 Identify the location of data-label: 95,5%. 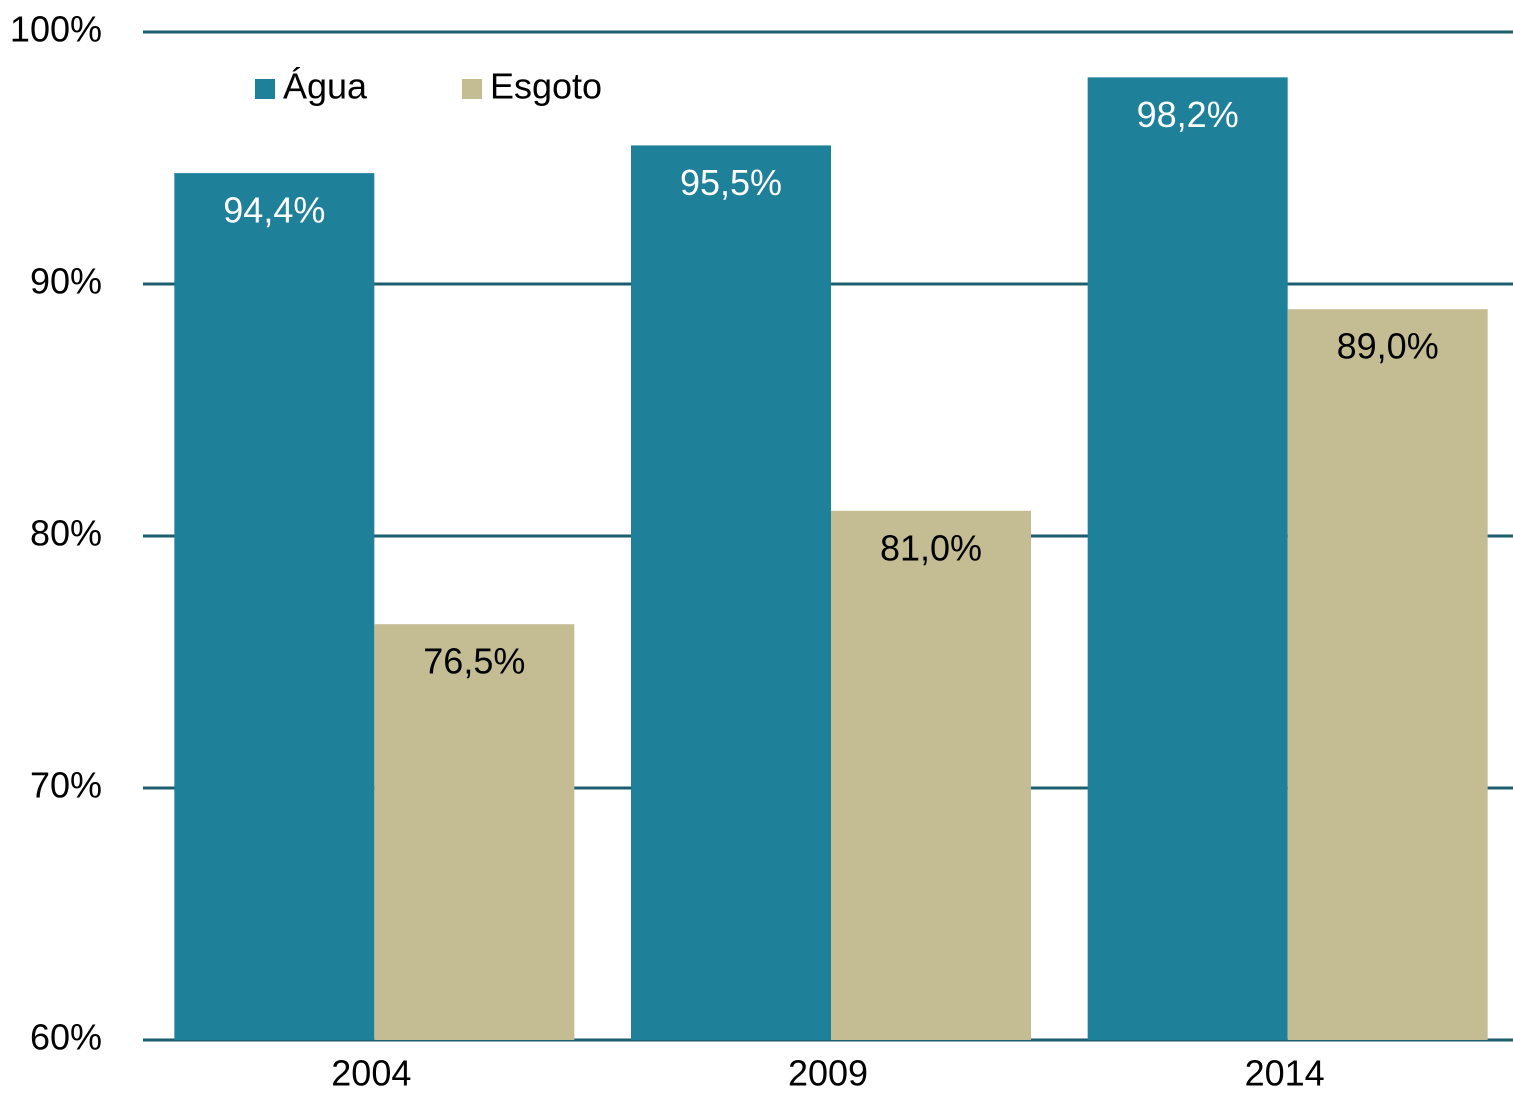
(731, 182).